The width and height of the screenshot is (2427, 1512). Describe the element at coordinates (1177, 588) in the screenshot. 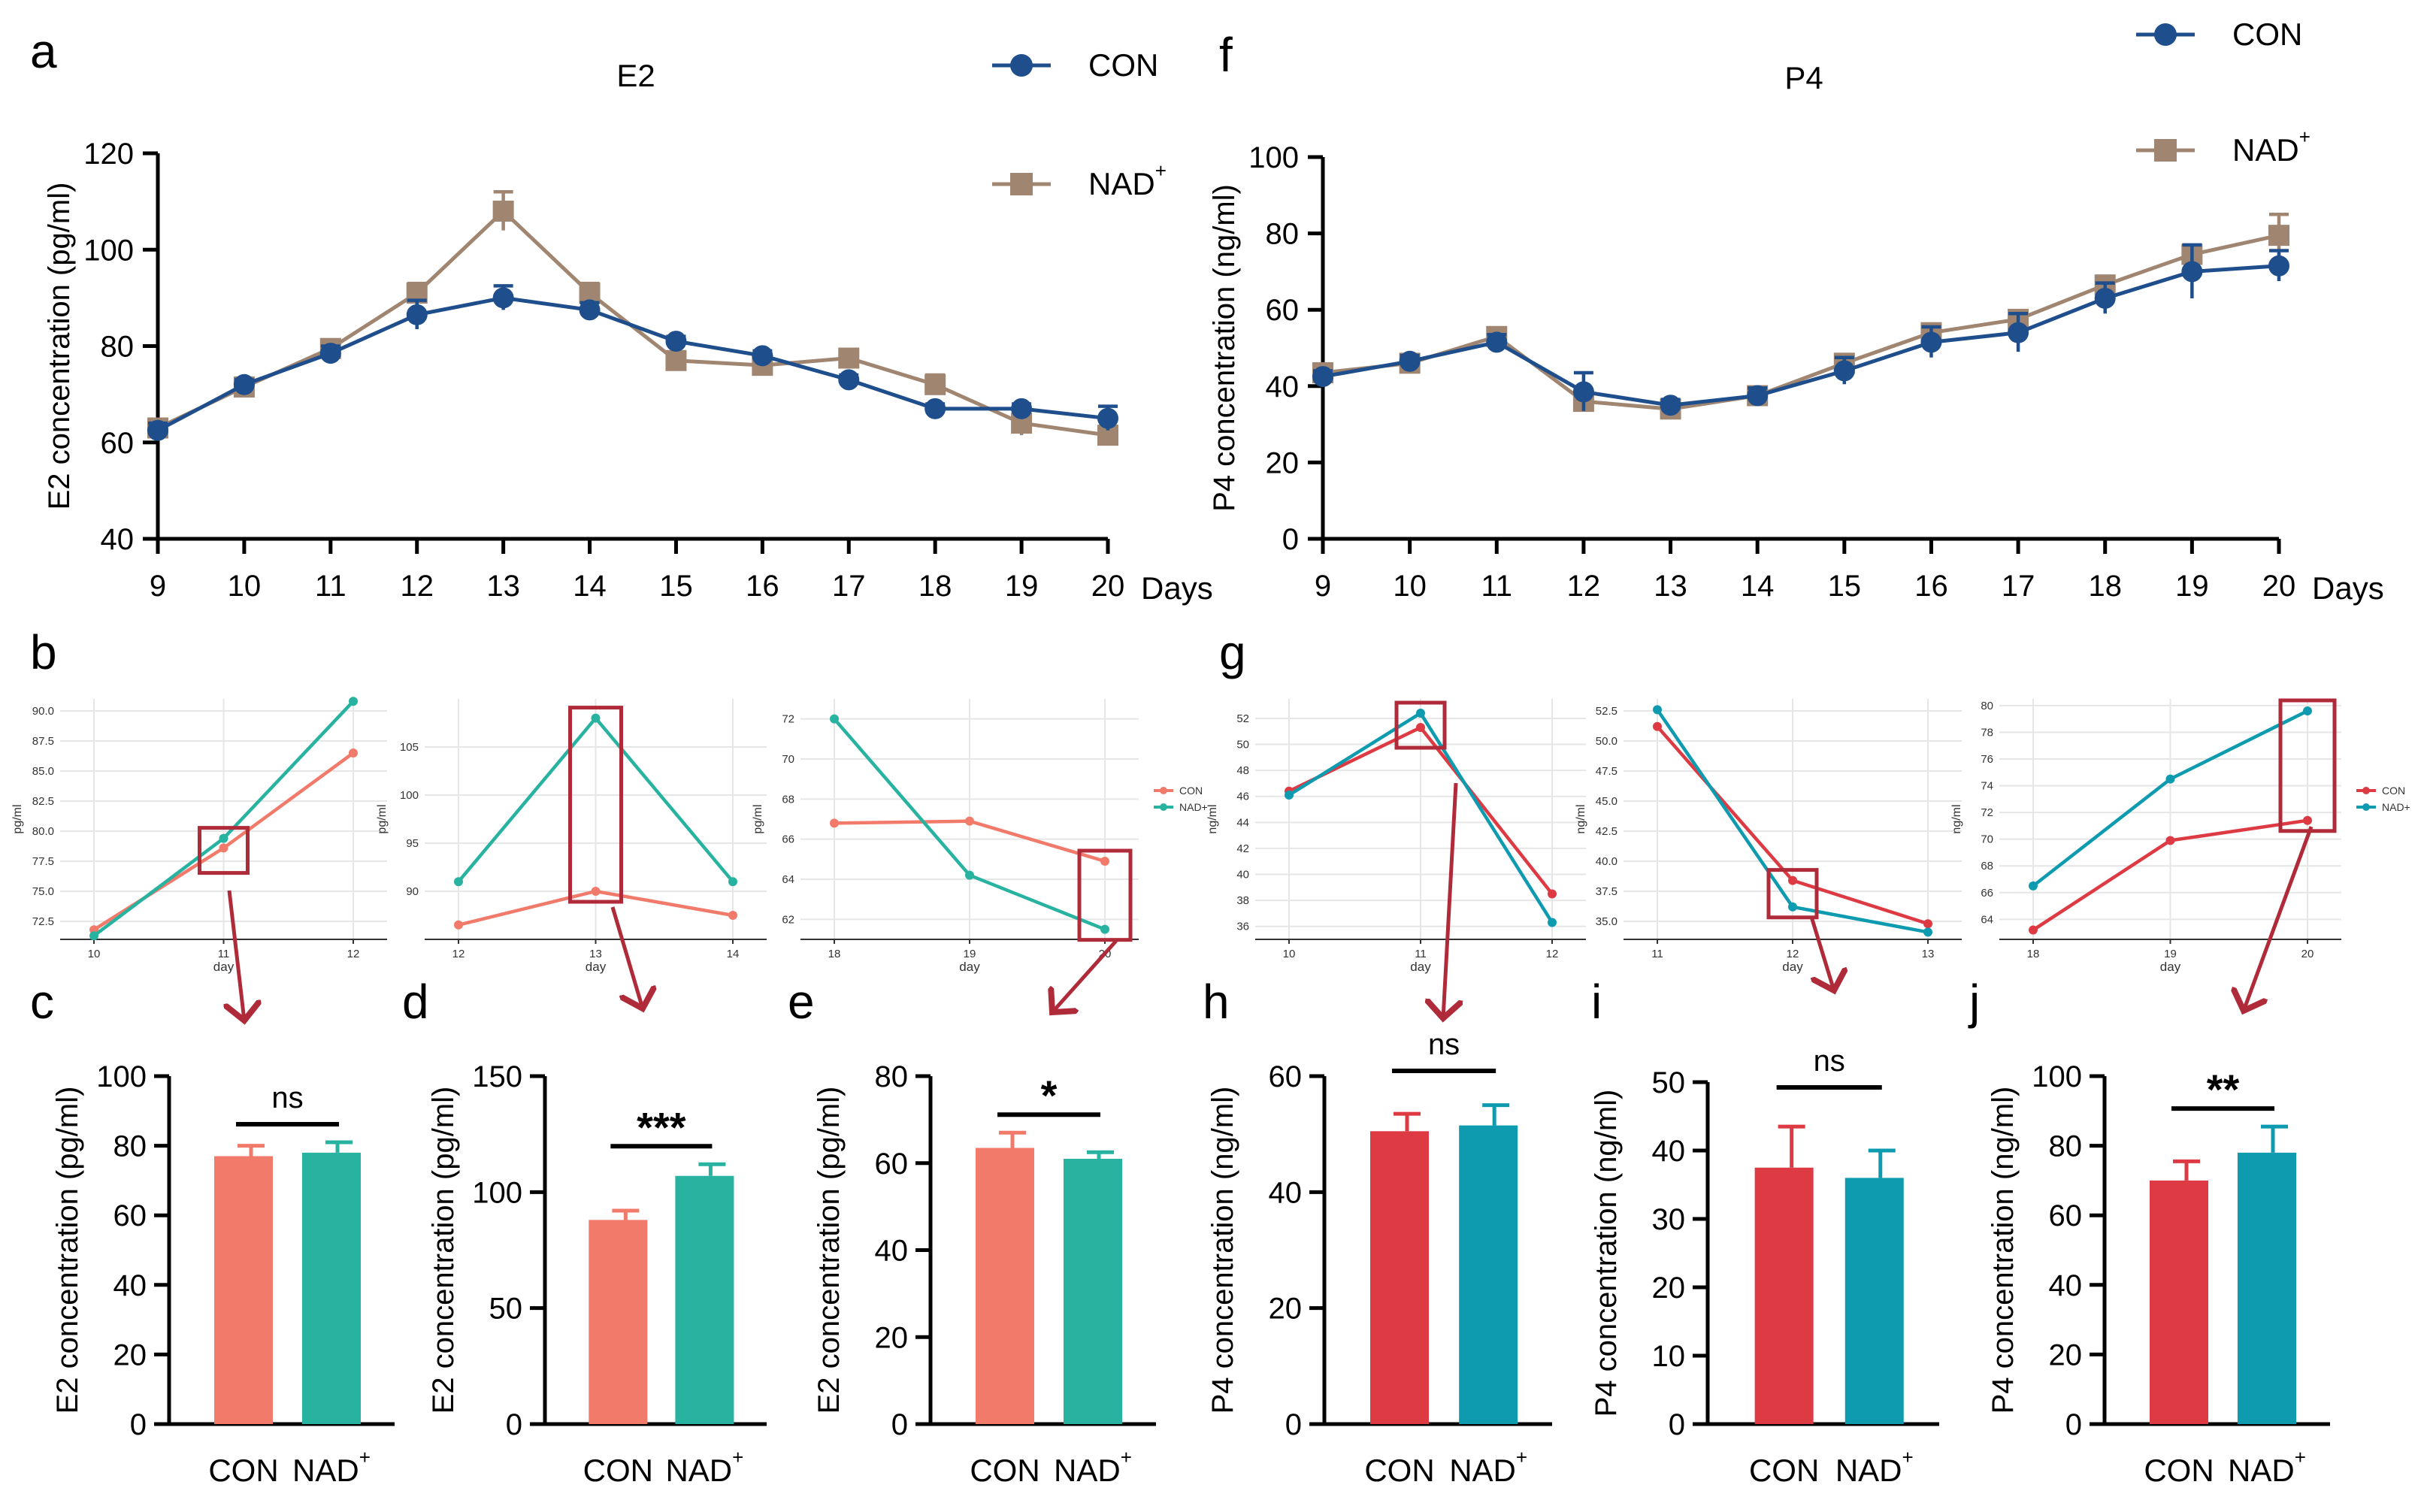

I see `x-axis-label: Days` at that location.